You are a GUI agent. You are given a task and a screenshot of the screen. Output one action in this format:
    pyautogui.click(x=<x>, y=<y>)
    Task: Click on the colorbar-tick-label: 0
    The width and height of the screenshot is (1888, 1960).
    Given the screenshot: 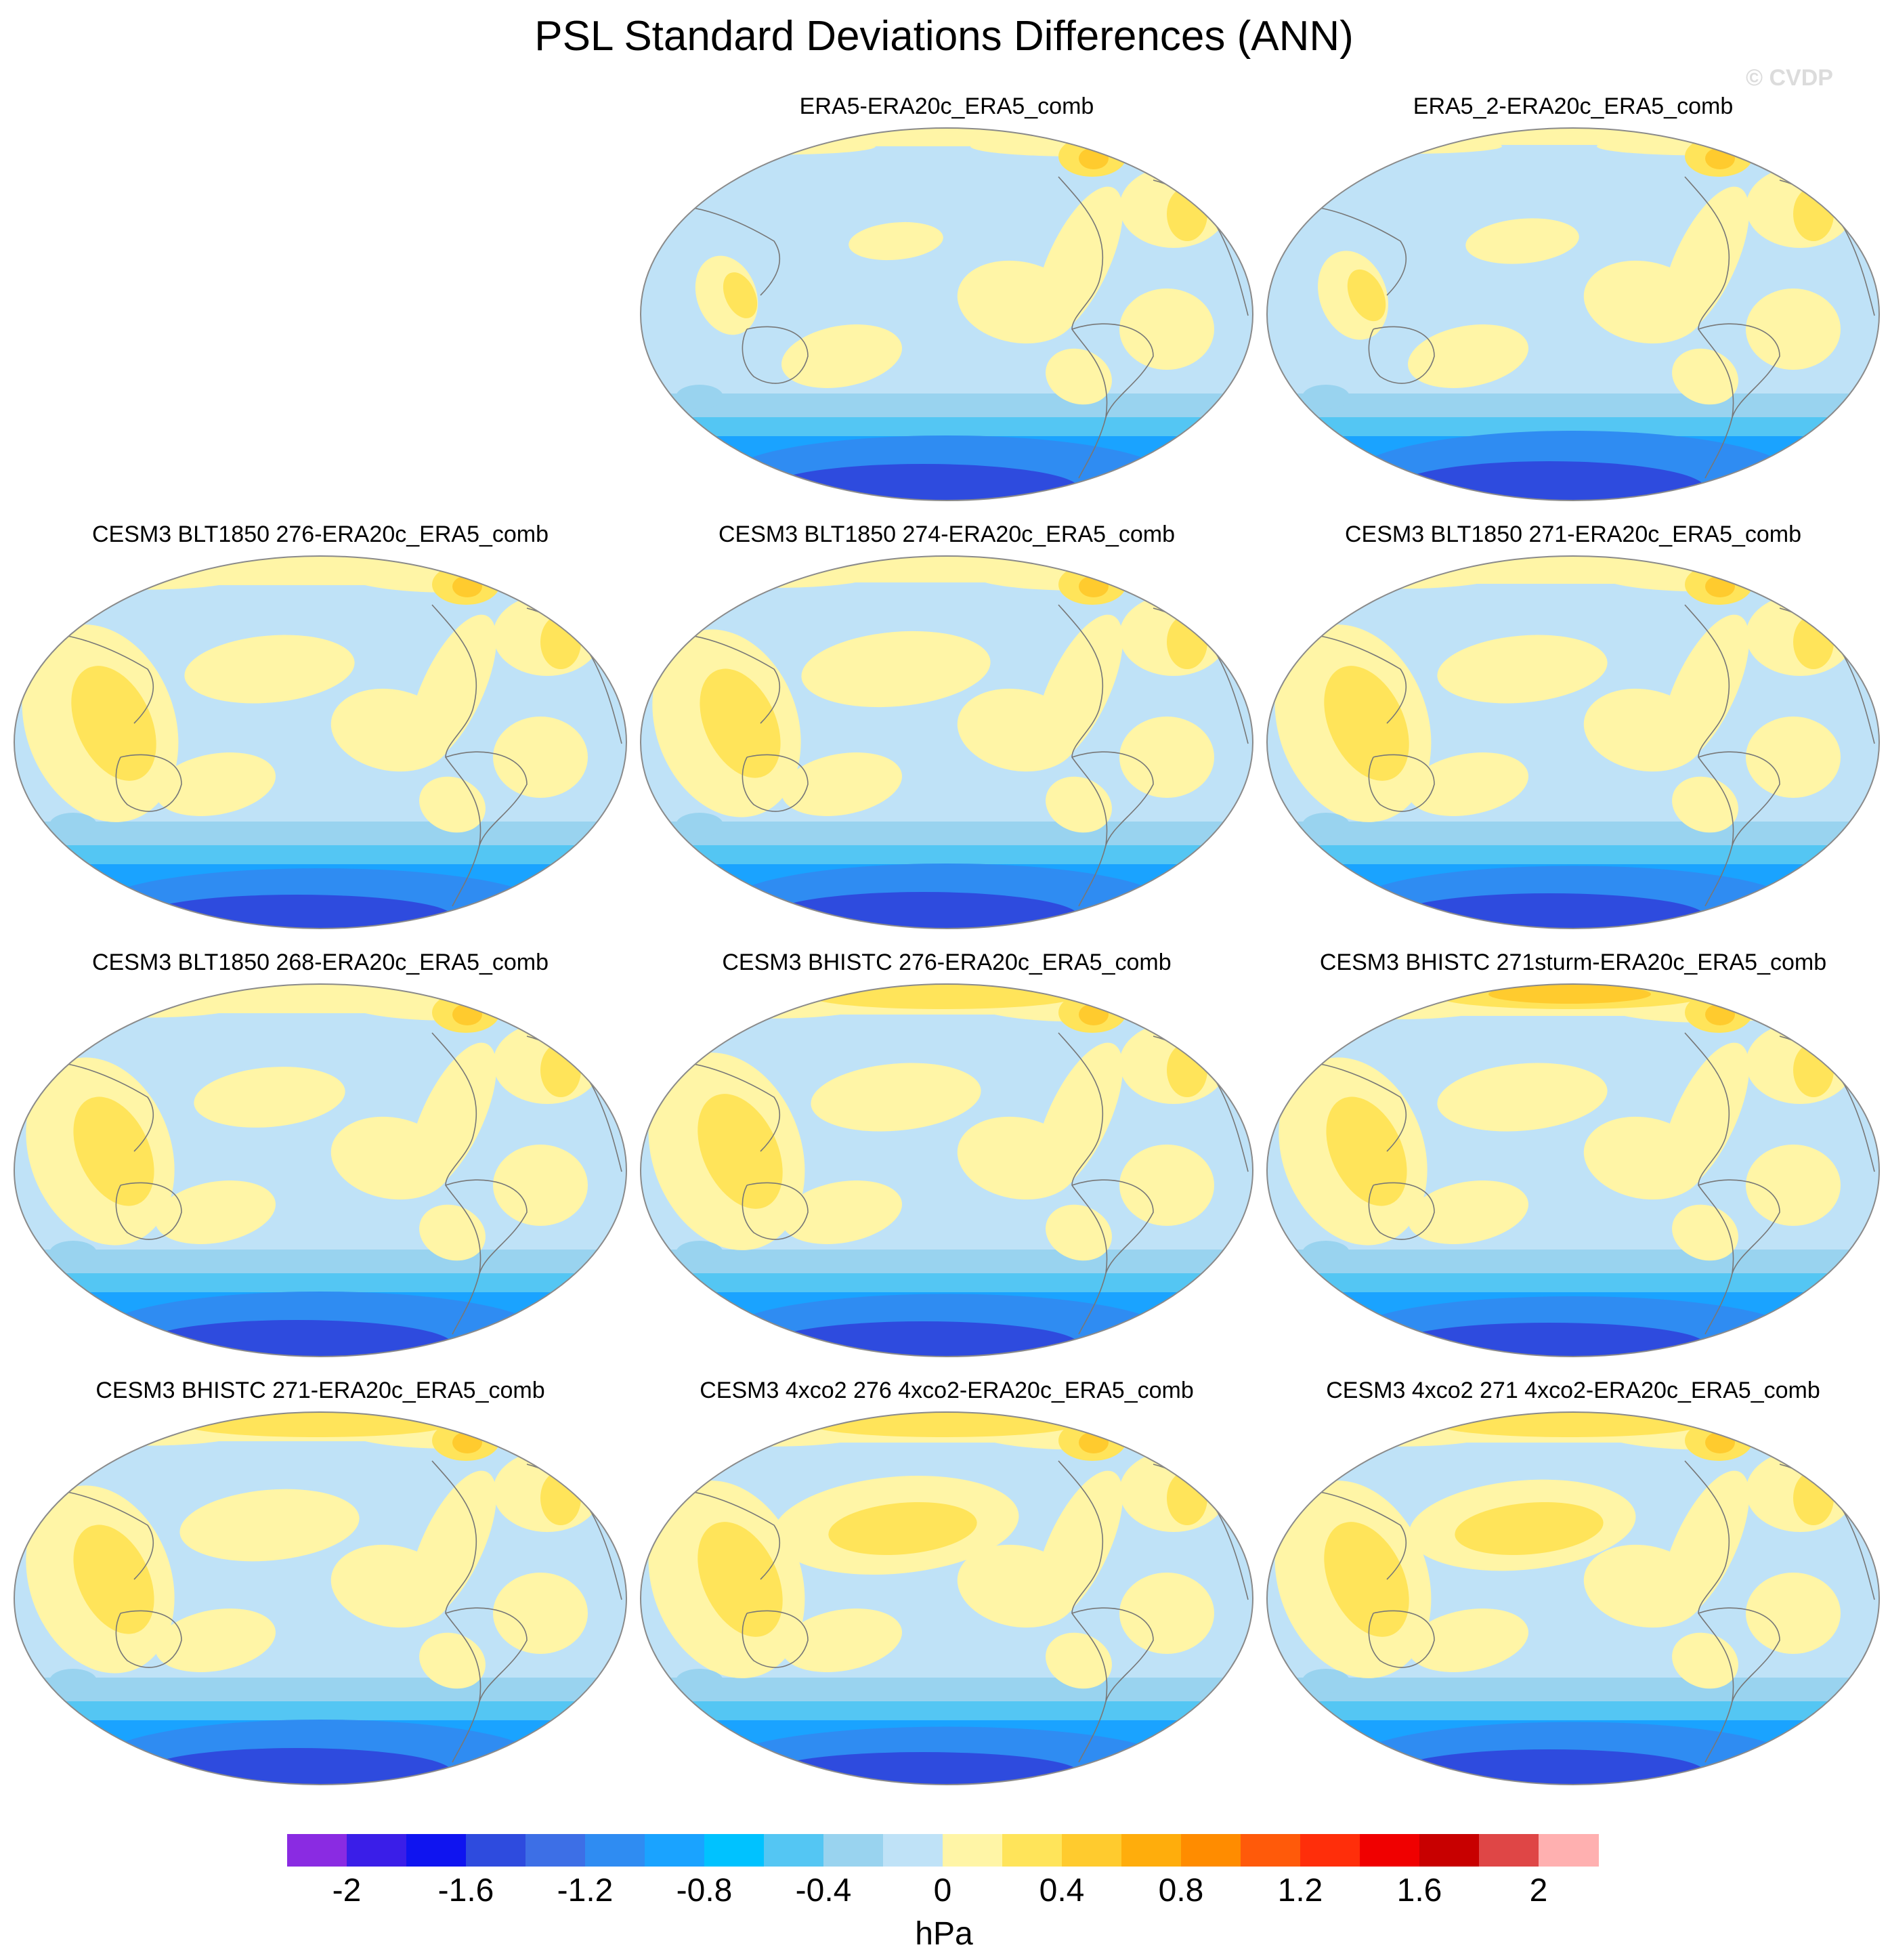 What is the action you would take?
    pyautogui.click(x=942, y=1891)
    